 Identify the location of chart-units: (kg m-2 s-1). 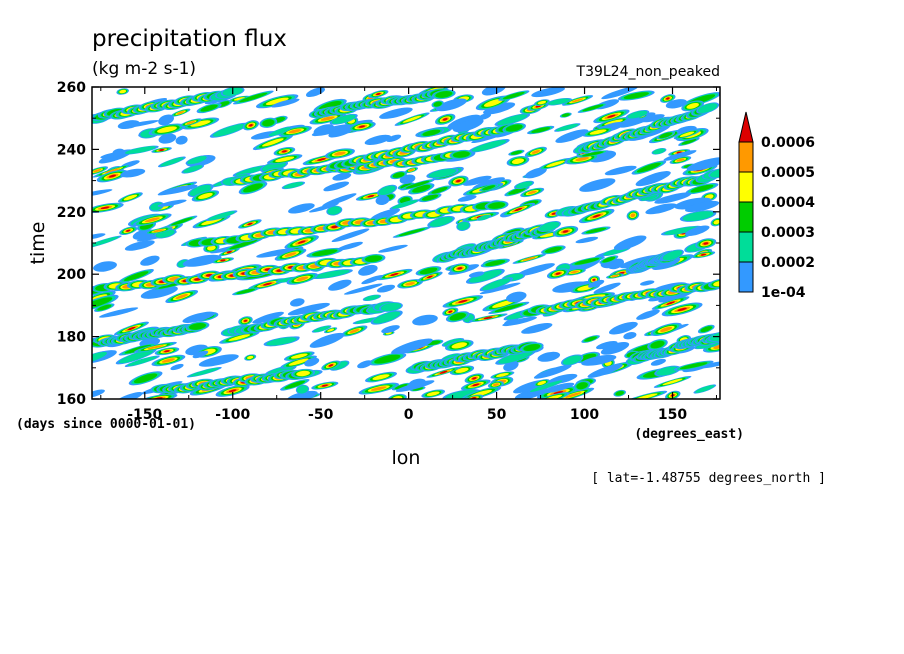
(144, 69).